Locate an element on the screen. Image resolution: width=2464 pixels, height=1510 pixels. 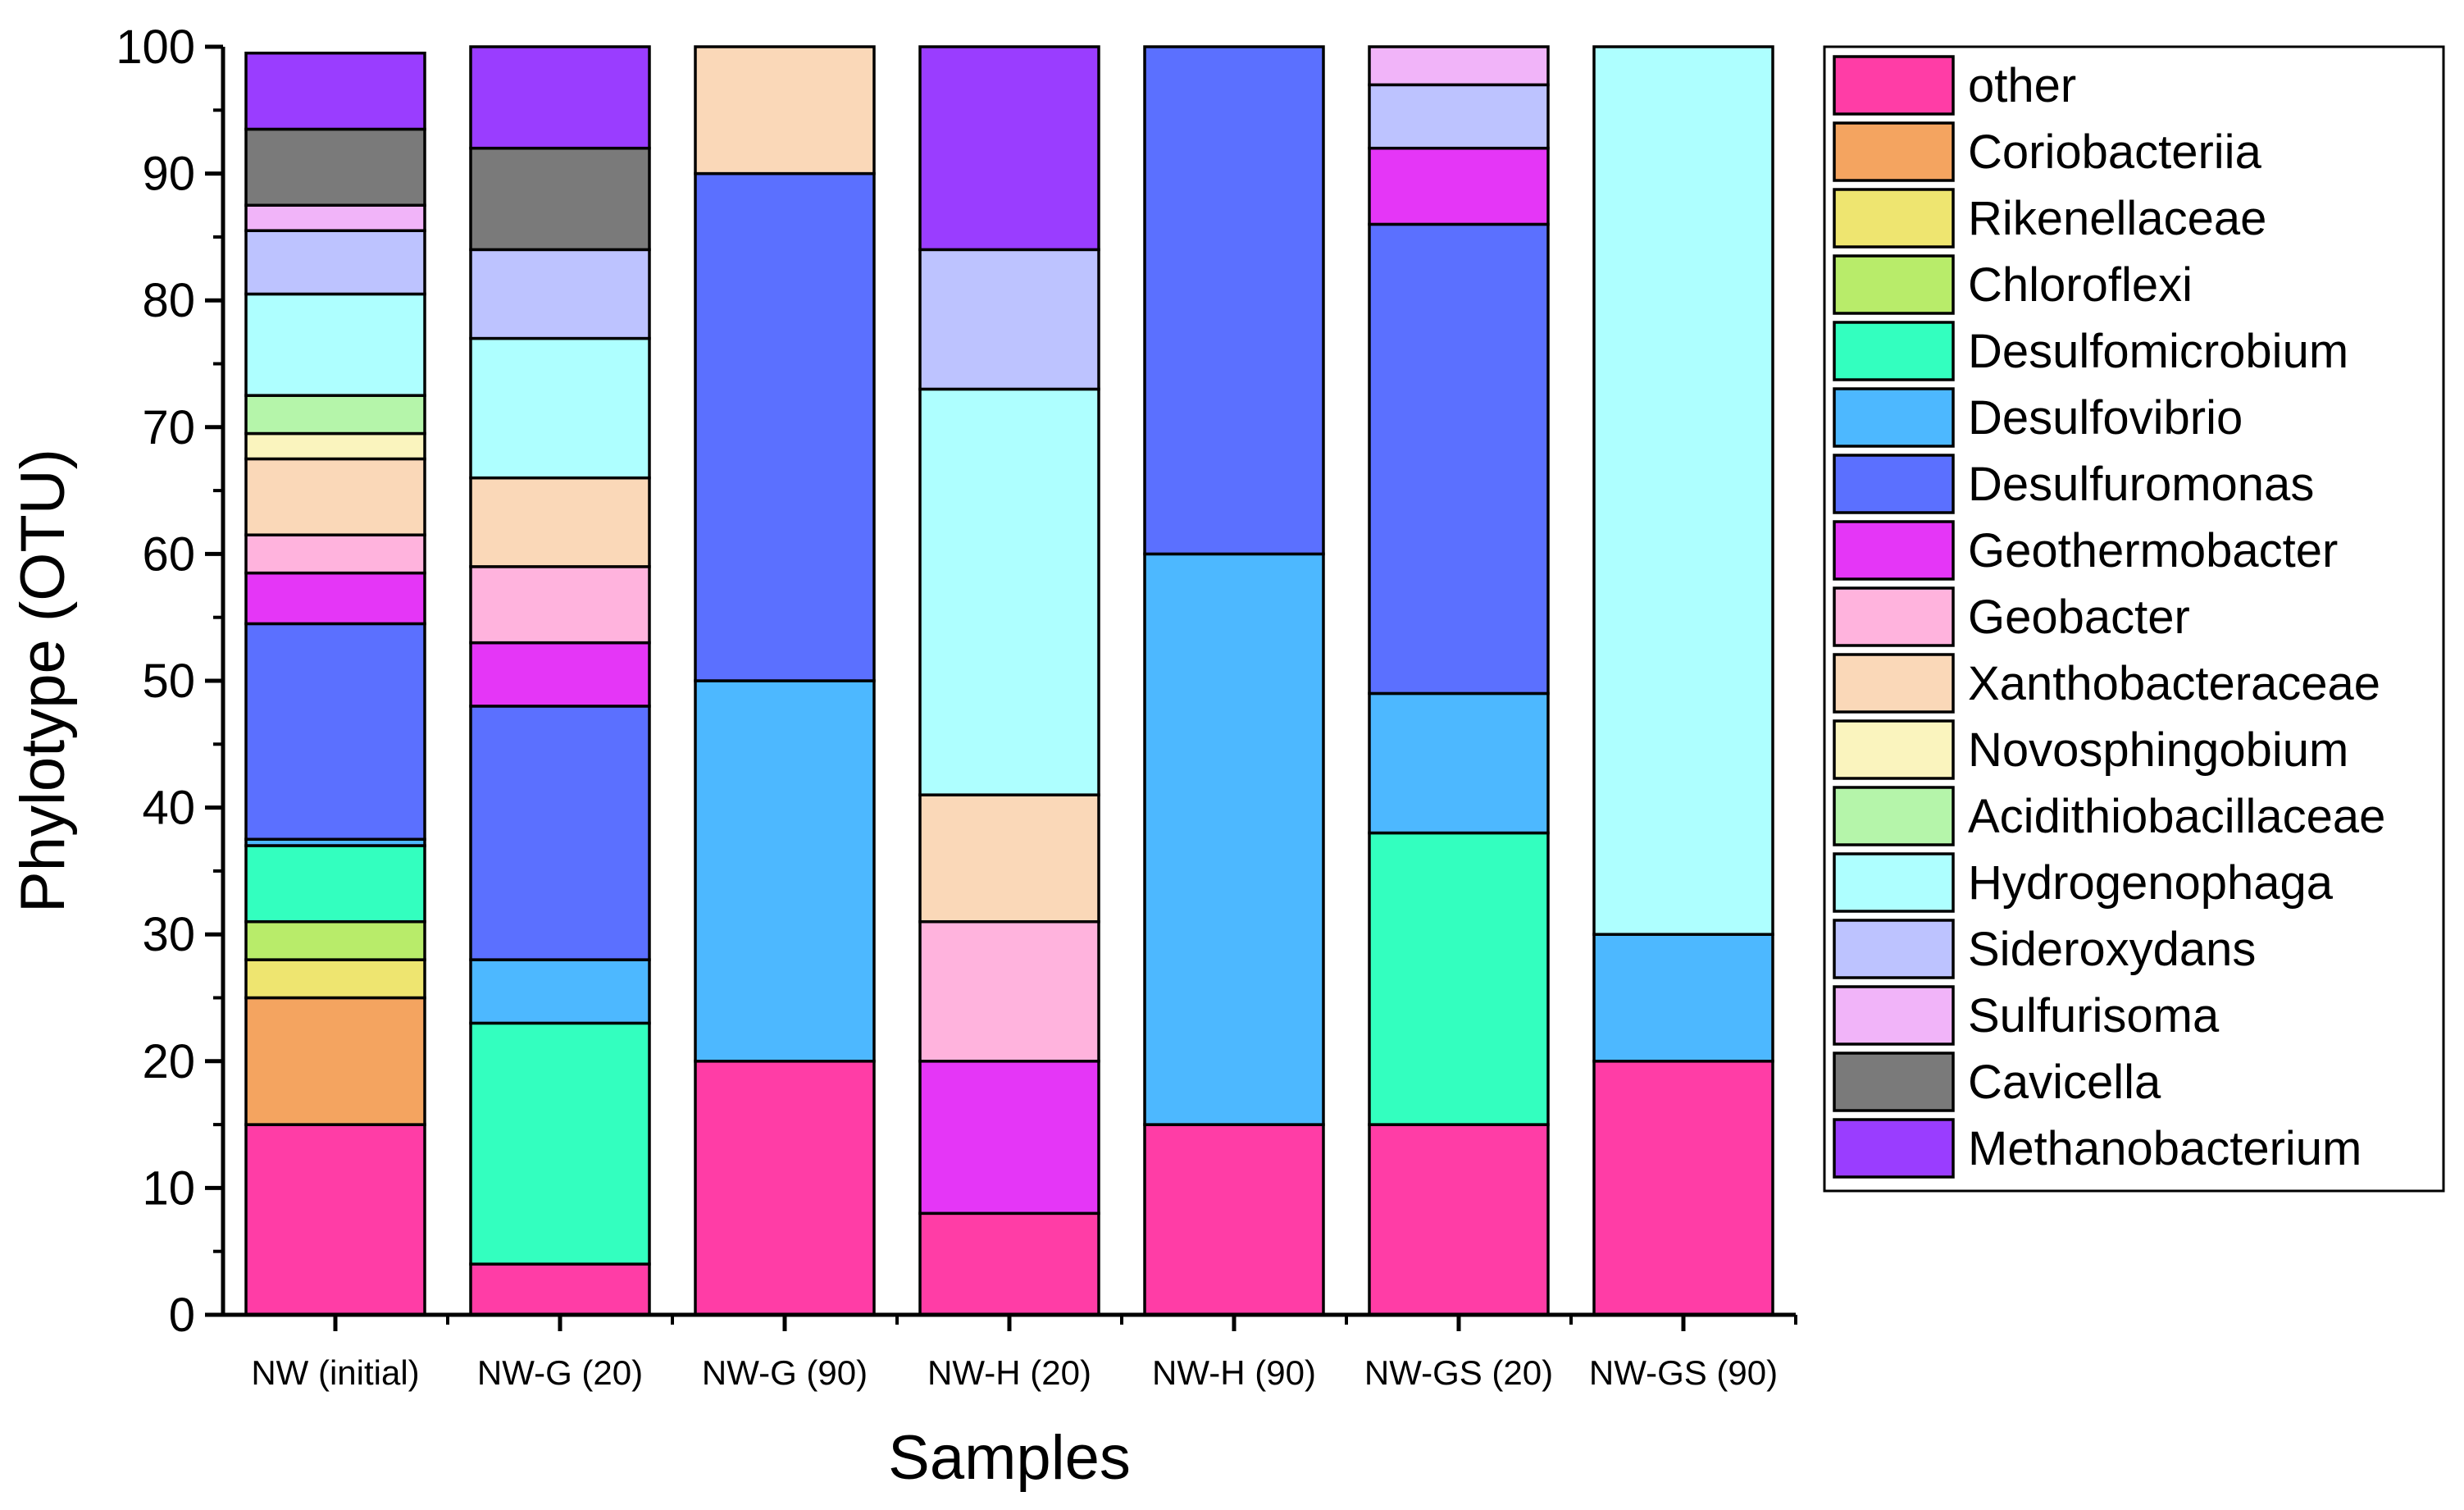
bar-segment-nw-g-20-desulfuromonas is located at coordinates (560, 833).